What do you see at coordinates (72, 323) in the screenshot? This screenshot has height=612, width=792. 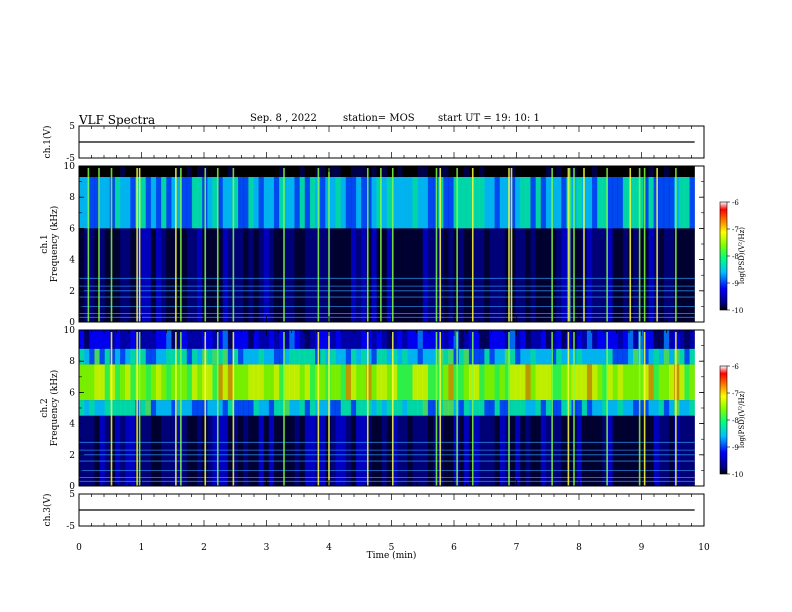 I see `y-tick-label: 0` at bounding box center [72, 323].